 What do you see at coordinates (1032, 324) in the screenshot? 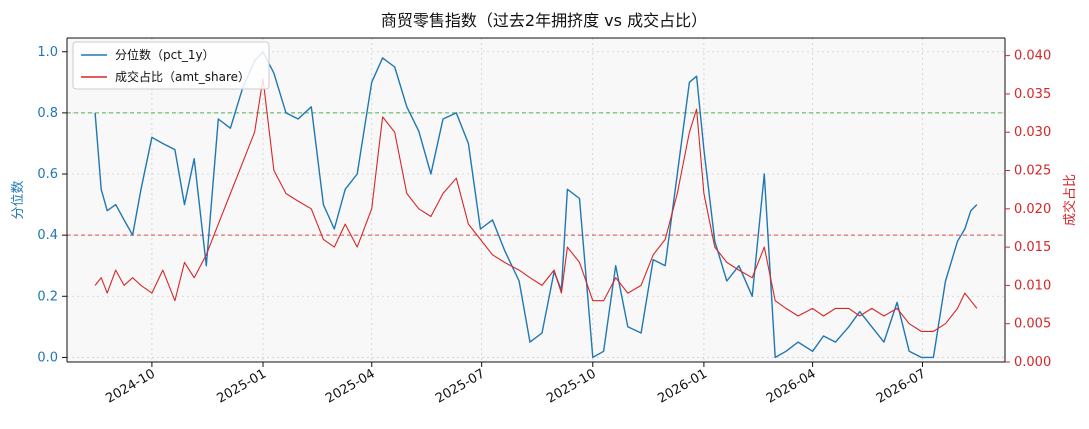
I see `tick-label-right: 0.005` at bounding box center [1032, 324].